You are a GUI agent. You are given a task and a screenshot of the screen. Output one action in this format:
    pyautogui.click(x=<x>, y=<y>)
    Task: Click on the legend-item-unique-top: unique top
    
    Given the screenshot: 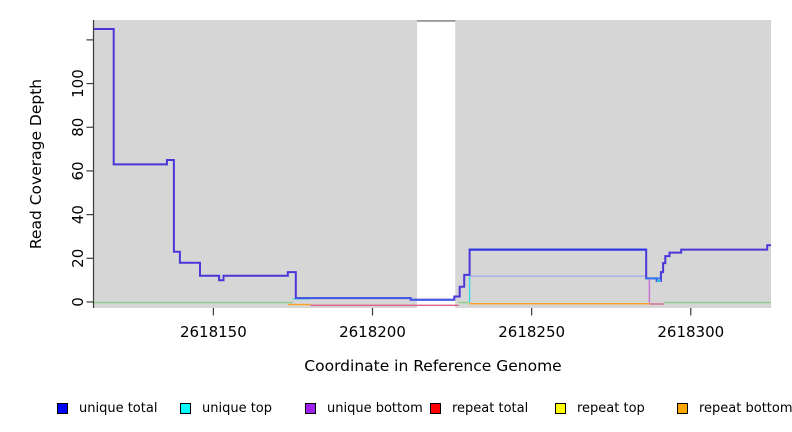 What is the action you would take?
    pyautogui.click(x=226, y=408)
    